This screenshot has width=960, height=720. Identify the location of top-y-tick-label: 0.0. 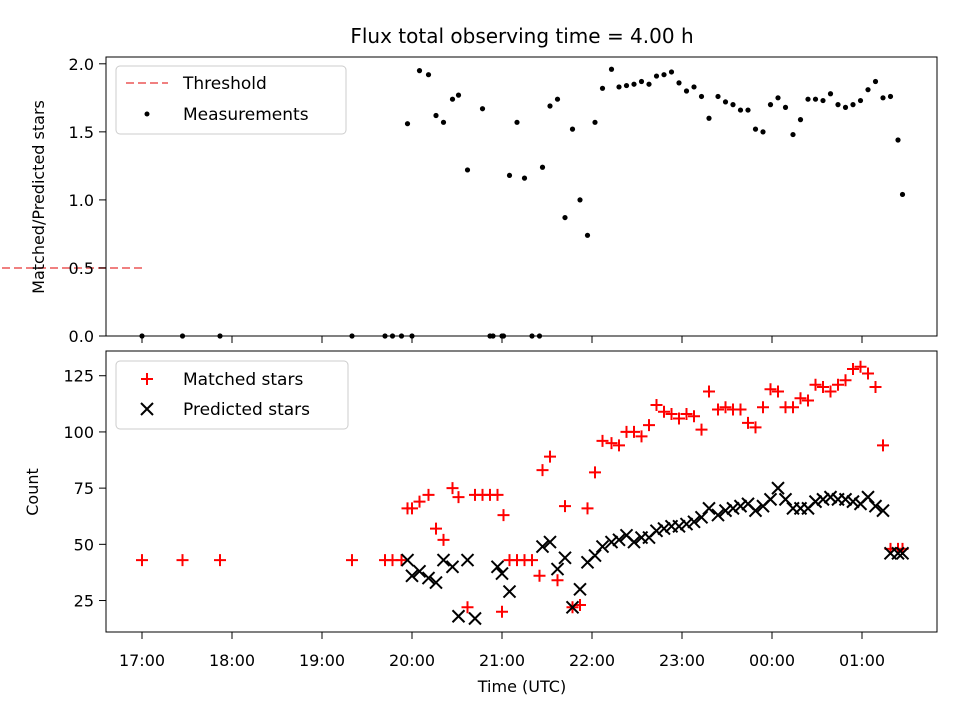
(81, 336).